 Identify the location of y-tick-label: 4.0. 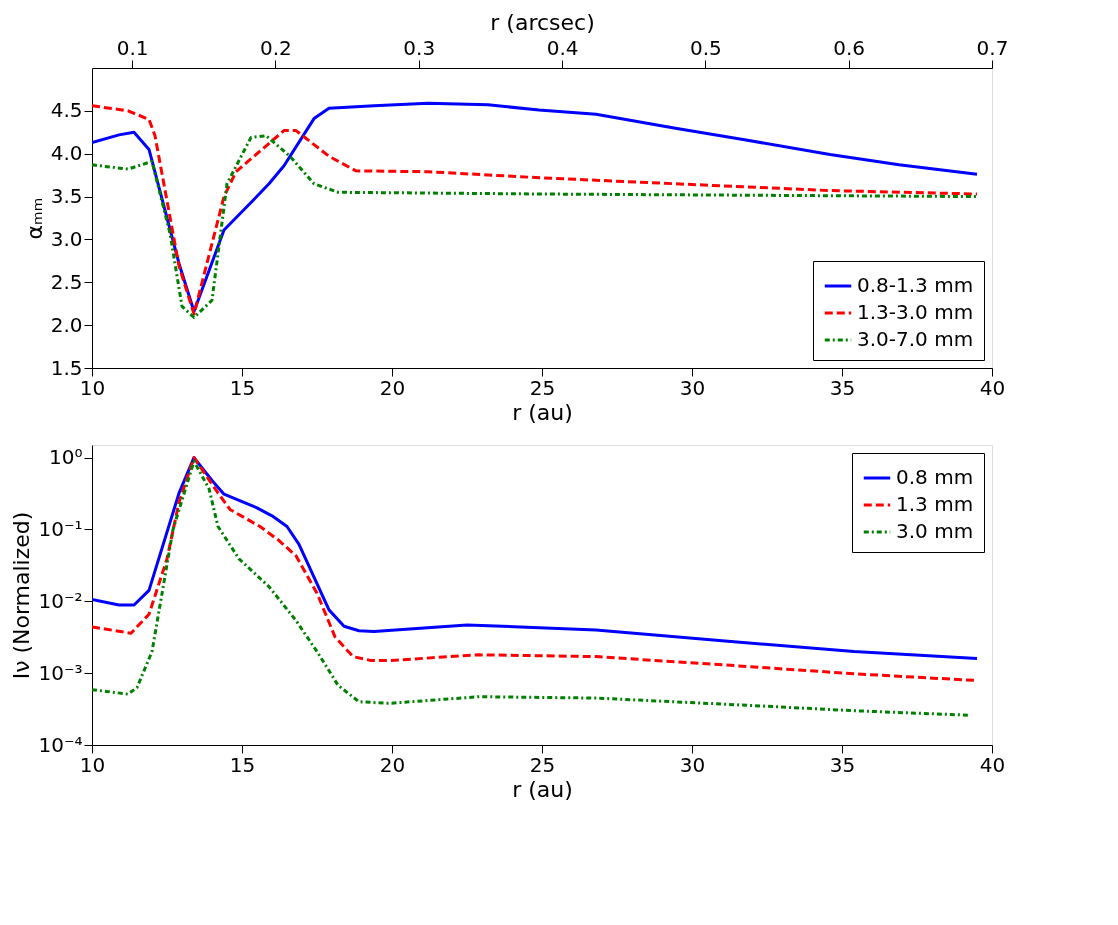
(66, 153).